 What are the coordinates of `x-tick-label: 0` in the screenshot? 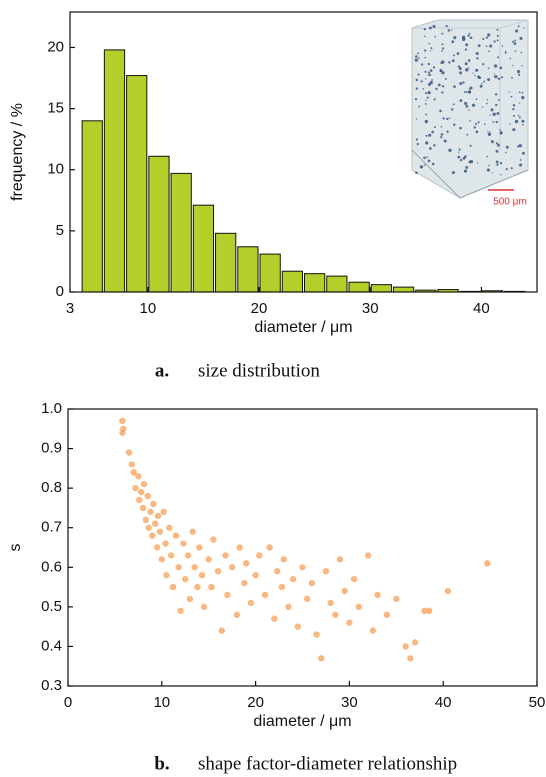 It's located at (68, 702).